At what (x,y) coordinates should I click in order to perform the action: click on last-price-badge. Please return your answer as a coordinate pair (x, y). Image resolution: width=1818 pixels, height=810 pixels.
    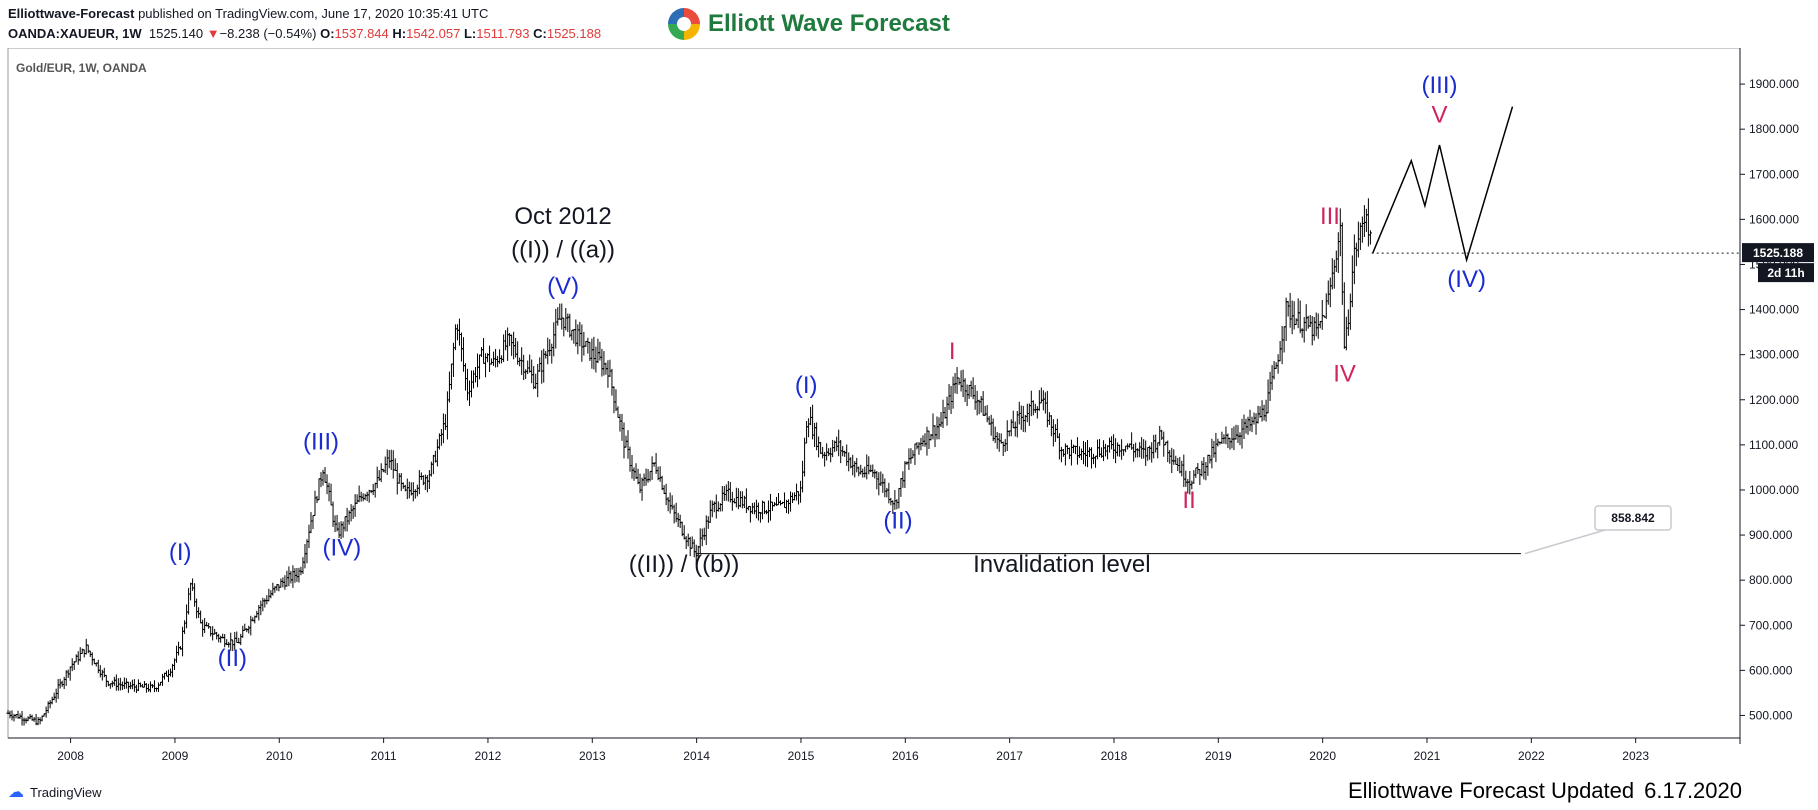
    Looking at the image, I should click on (1778, 253).